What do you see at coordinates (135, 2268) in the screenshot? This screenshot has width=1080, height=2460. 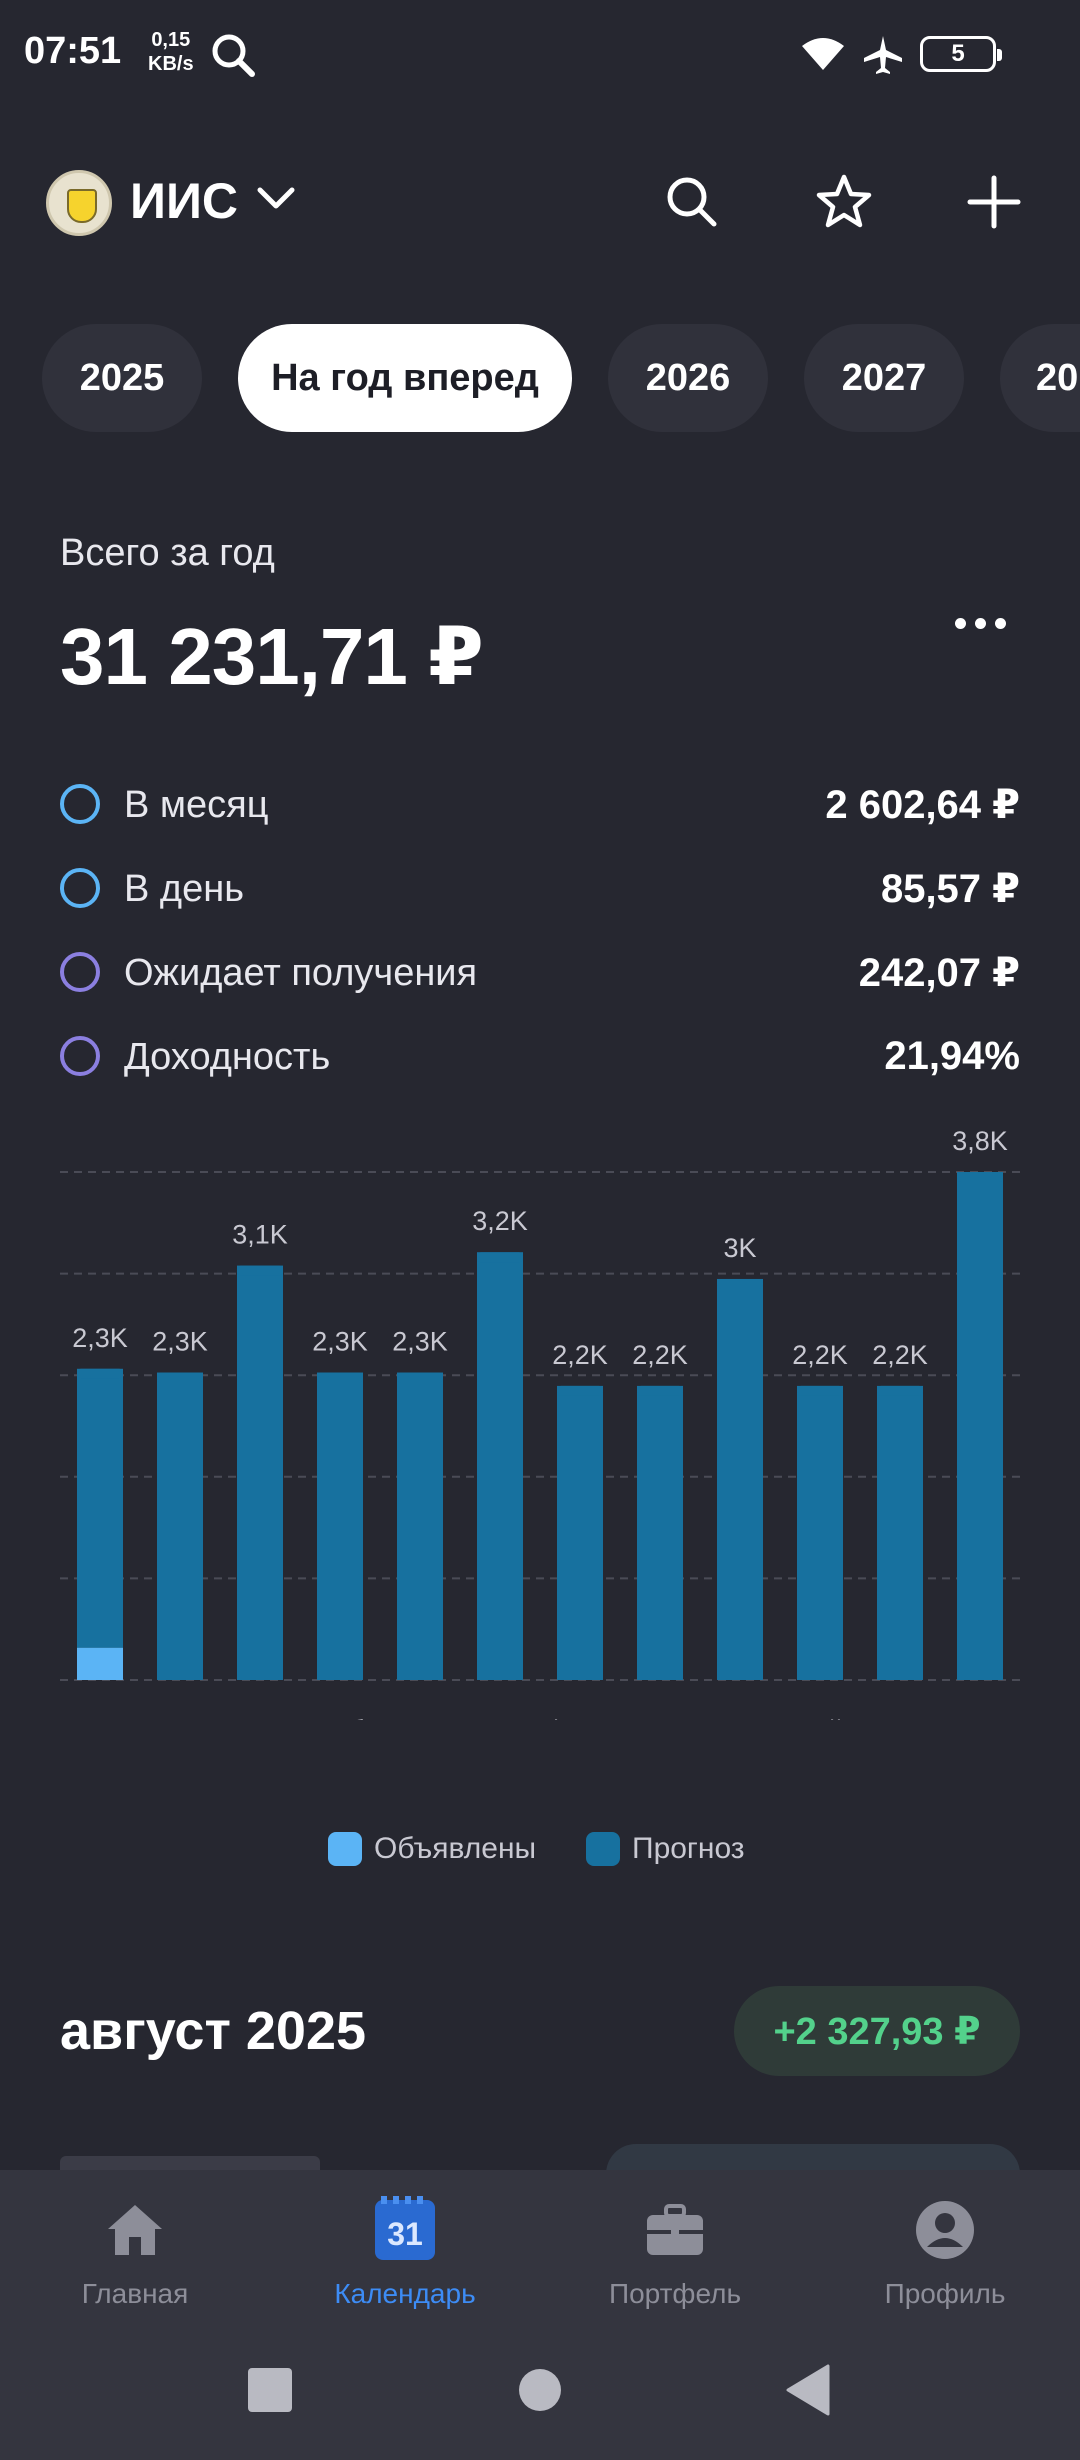 I see `nav-item-home: Главная` at bounding box center [135, 2268].